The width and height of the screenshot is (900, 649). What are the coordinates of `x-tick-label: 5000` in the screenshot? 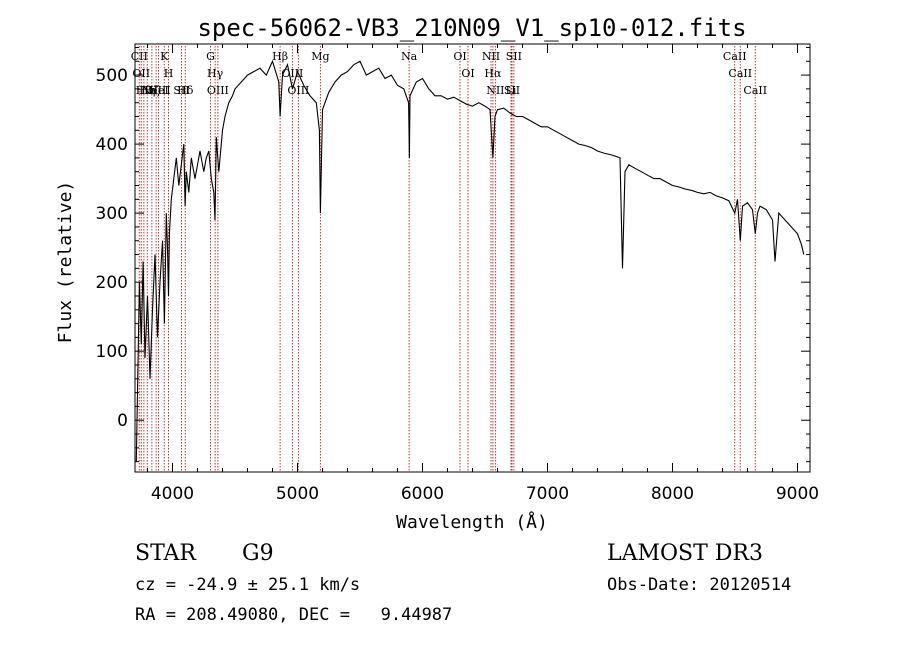 It's located at (297, 494).